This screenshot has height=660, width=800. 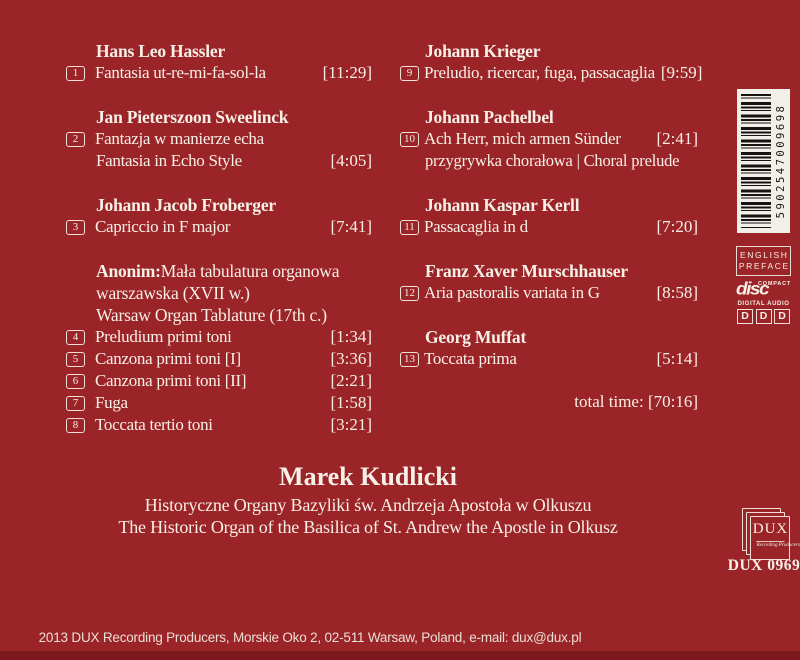 What do you see at coordinates (163, 336) in the screenshot?
I see `track-title: Preludium primi toni` at bounding box center [163, 336].